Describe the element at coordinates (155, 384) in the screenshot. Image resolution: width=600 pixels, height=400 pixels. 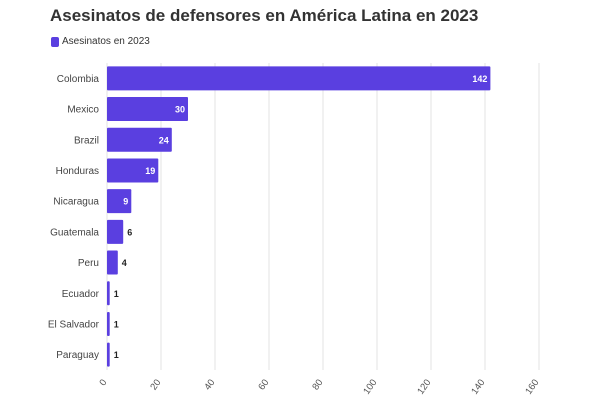
I see `x-tick-label: 20` at that location.